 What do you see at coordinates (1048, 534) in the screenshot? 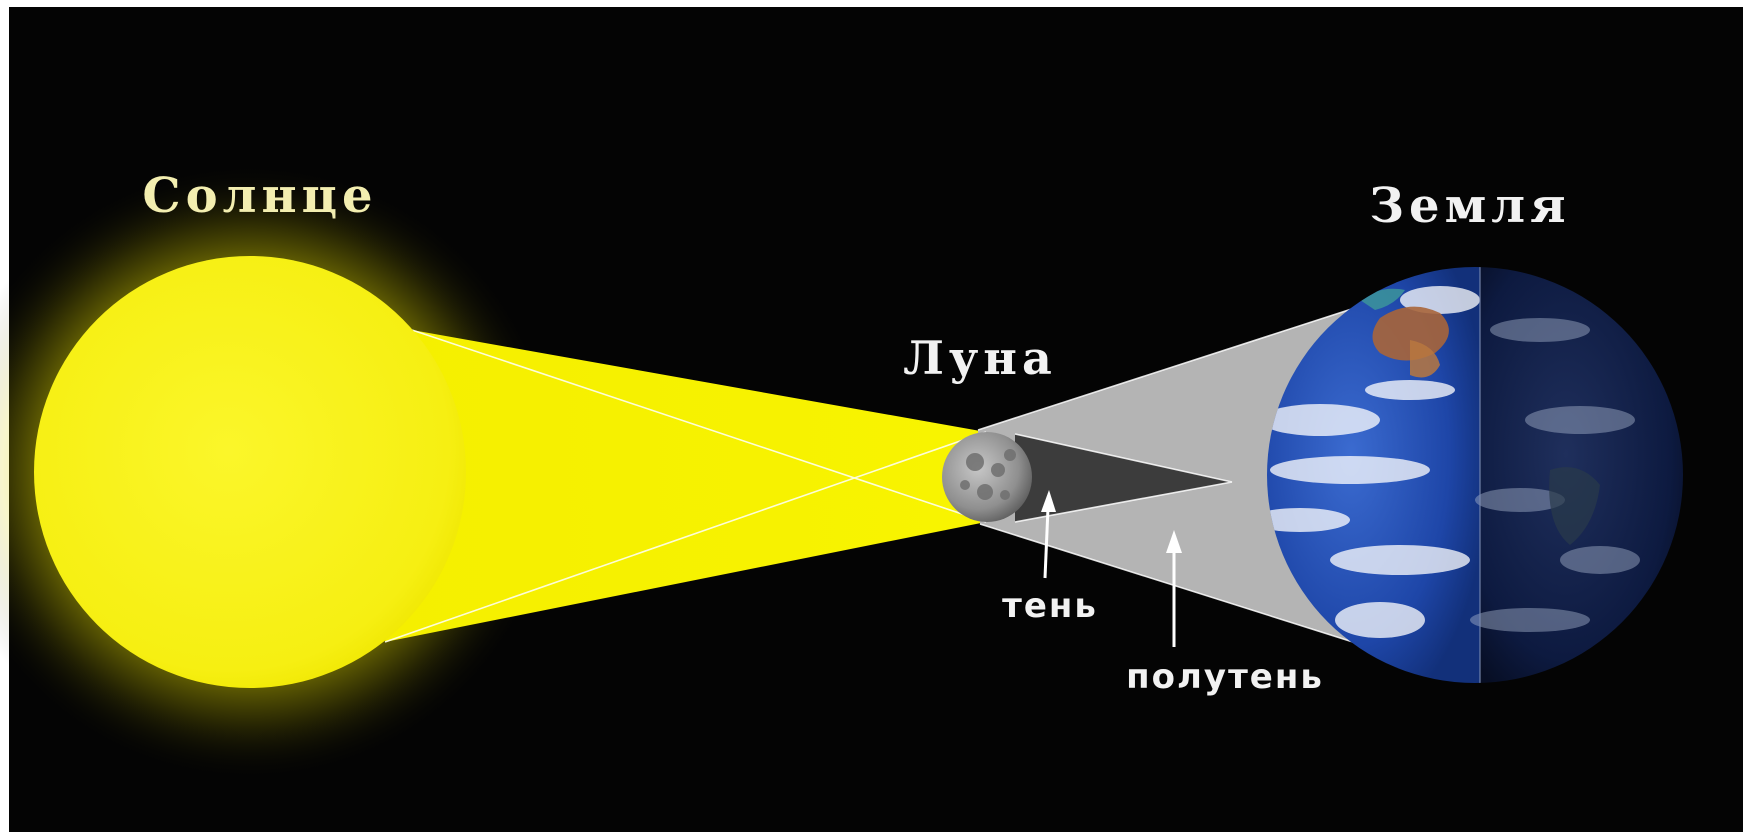
I see `umbra-arrow` at bounding box center [1048, 534].